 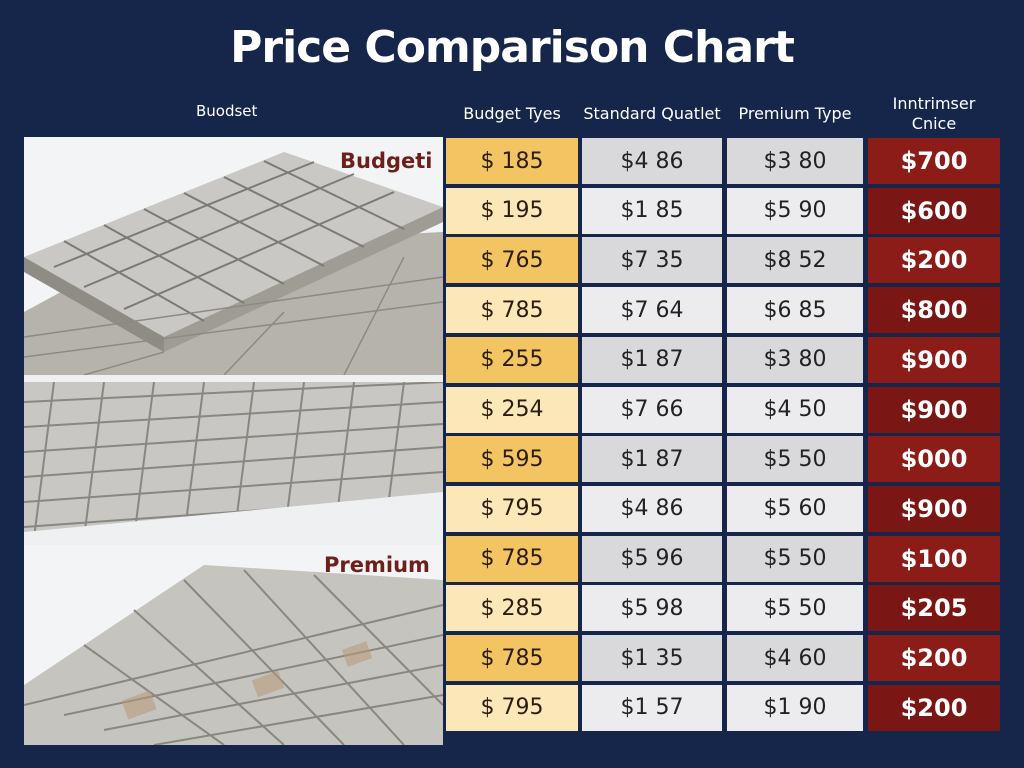 What do you see at coordinates (652, 608) in the screenshot?
I see `table-cell-std: $5 98` at bounding box center [652, 608].